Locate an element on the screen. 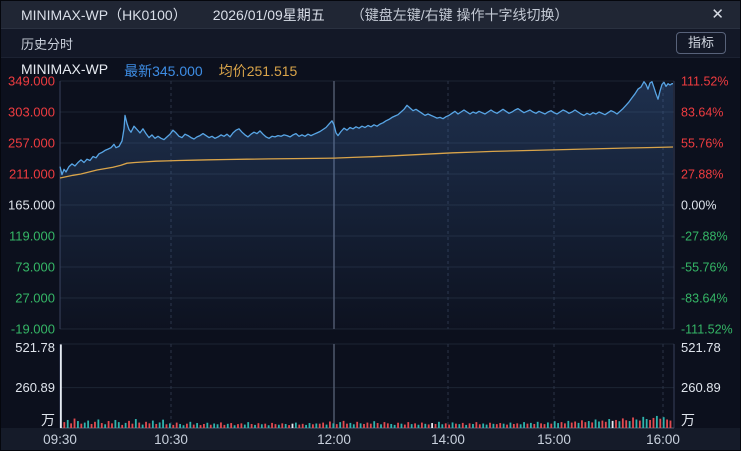 This screenshot has height=451, width=741. time-axis-strip is located at coordinates (370, 439).